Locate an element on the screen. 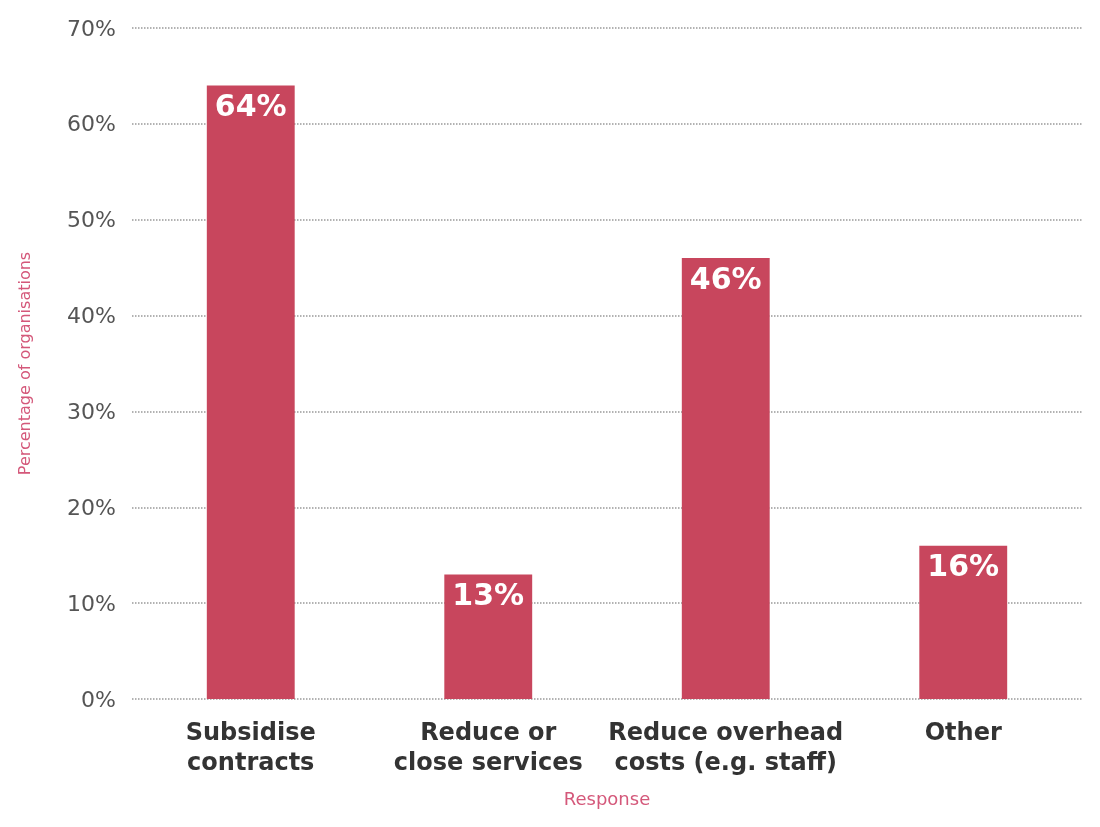 This screenshot has height=827, width=1100. y-axis-title: Percentage of organisations is located at coordinates (24, 363).